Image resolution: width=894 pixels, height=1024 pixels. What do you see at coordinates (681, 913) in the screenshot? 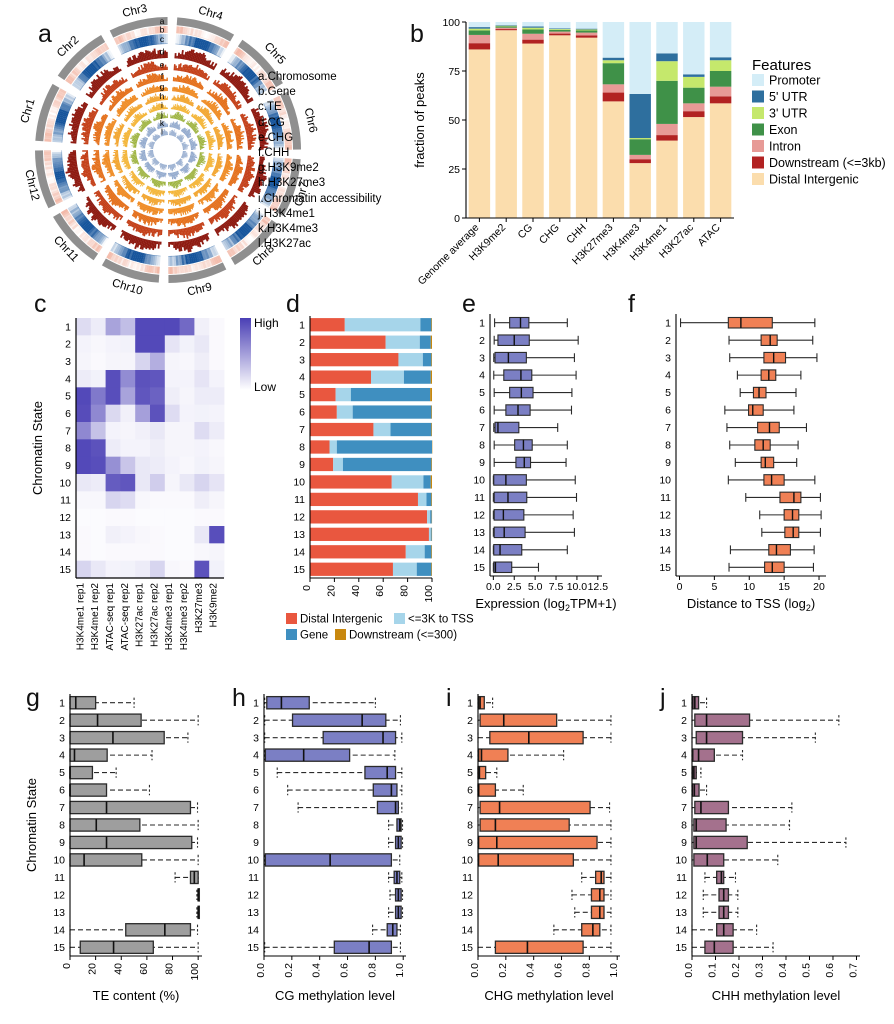
I see `row-label: 13` at bounding box center [681, 913].